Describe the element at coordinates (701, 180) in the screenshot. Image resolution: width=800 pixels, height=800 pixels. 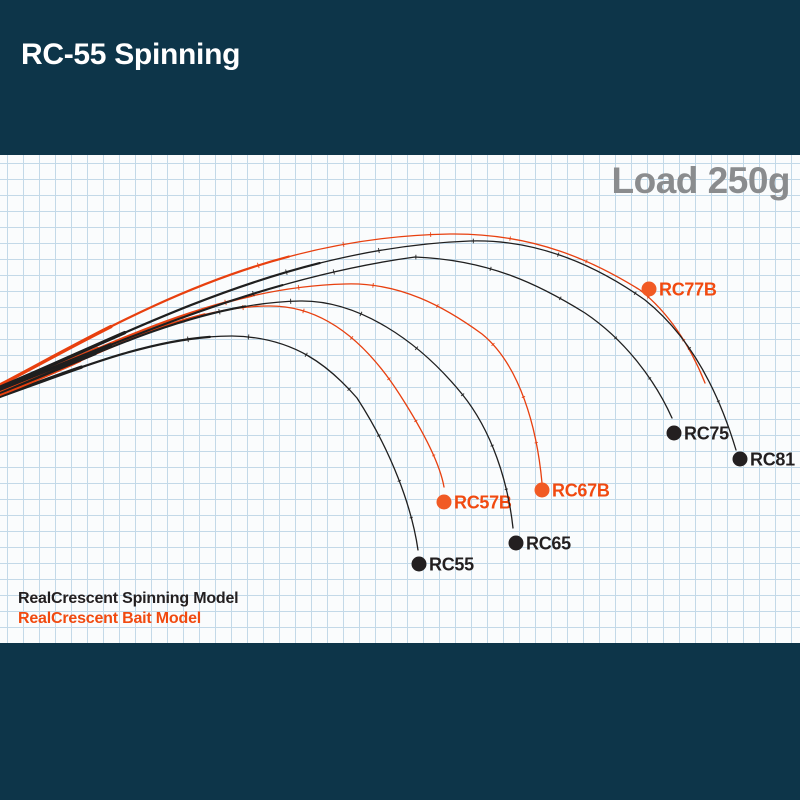
I see `load-annotation: Load 250g` at that location.